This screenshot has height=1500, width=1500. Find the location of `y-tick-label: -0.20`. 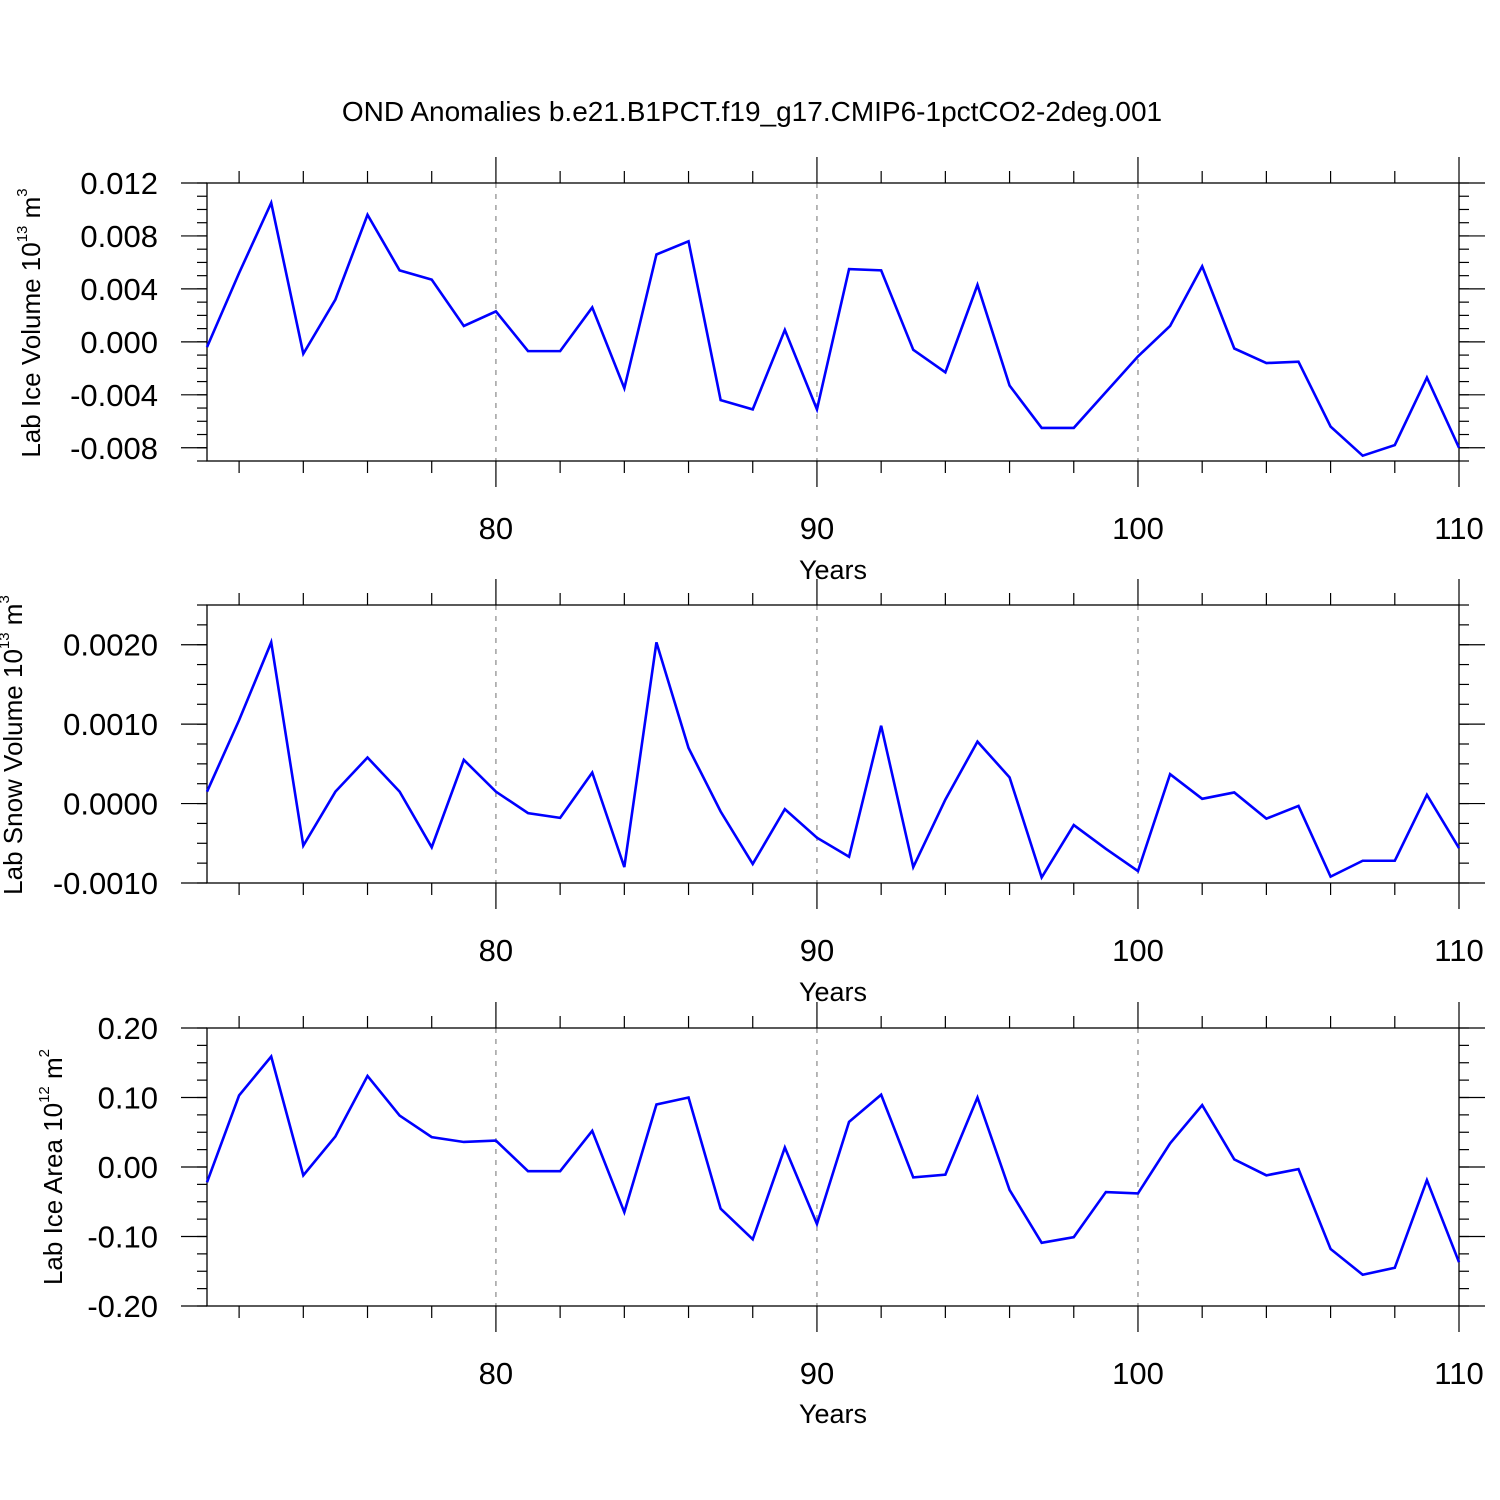

y-tick-label: -0.20 is located at coordinates (122, 1306).